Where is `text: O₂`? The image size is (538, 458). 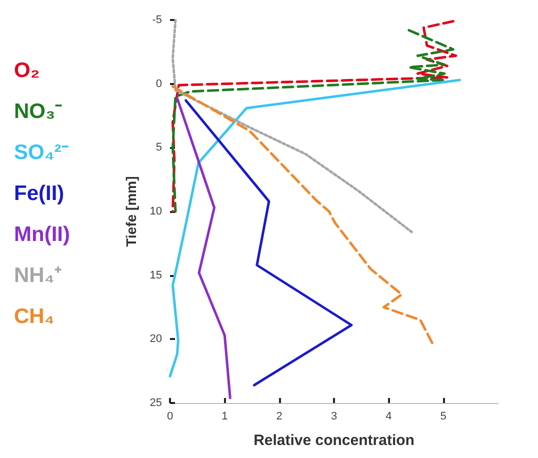
text: O₂ is located at coordinates (27, 70).